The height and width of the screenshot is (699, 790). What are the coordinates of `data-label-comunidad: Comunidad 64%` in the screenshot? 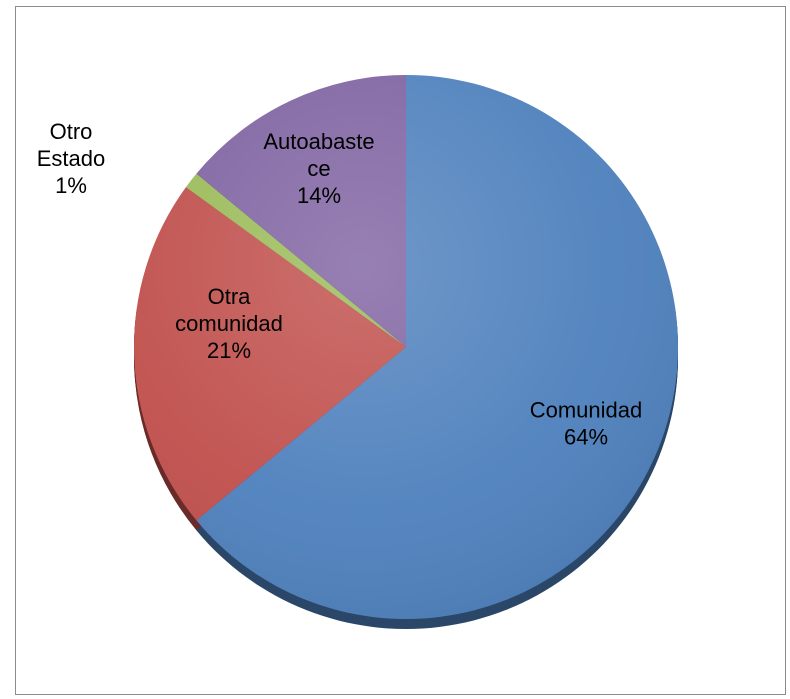 It's located at (586, 423).